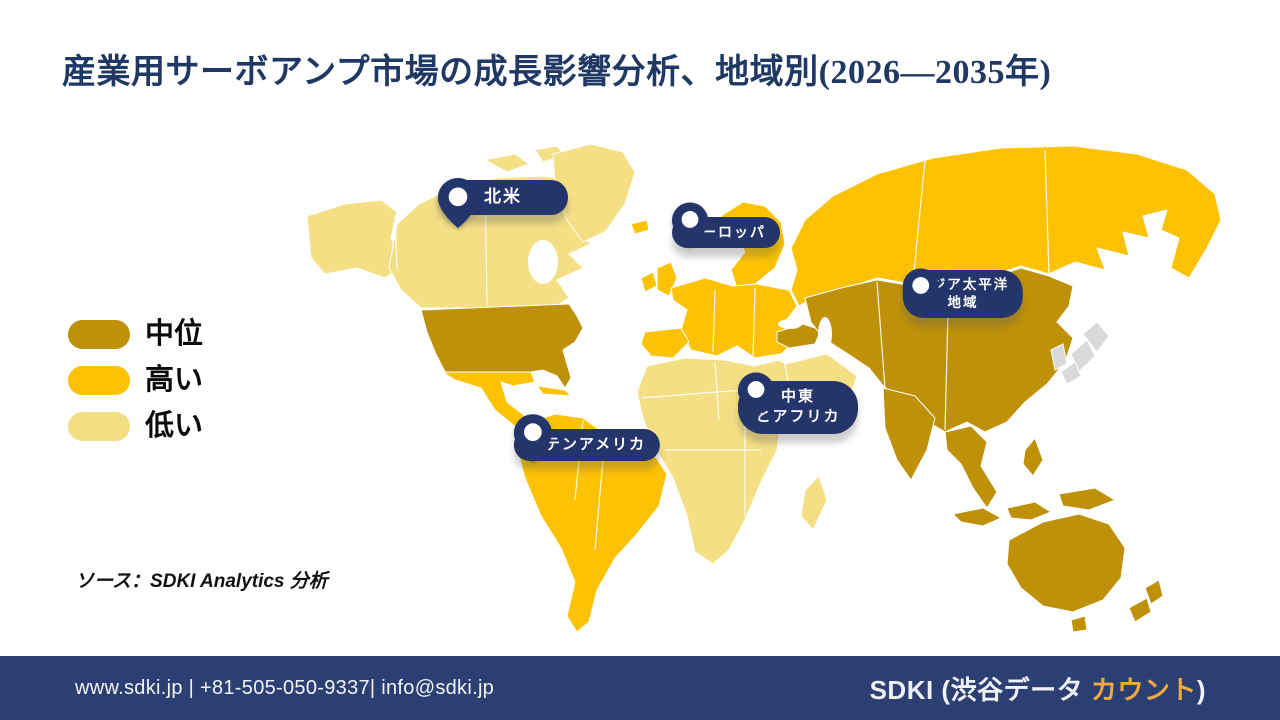  Describe the element at coordinates (963, 293) in the screenshot. I see `map-pin-asia-pacific: アジア太平洋 地域` at that location.